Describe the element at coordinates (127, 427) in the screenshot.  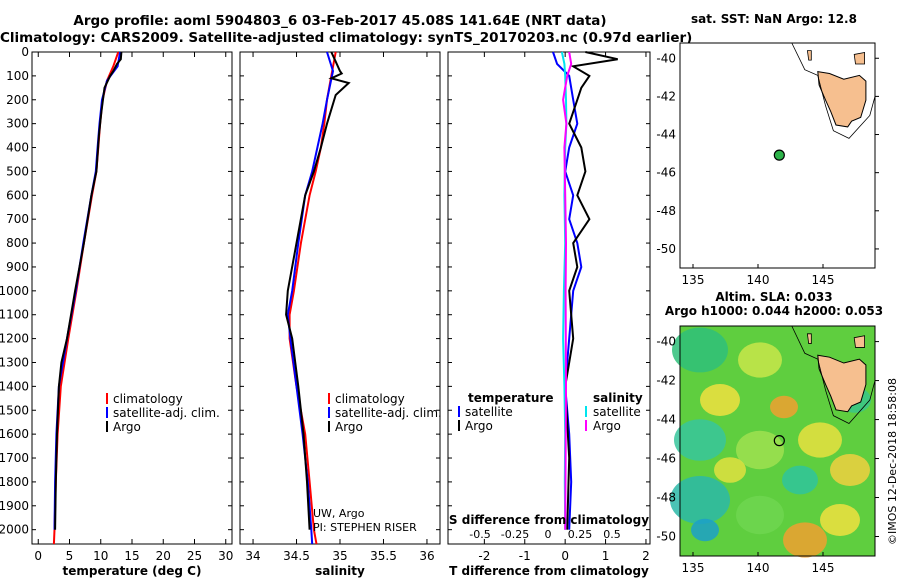
I see `temperature-legend-label: Argo` at that location.